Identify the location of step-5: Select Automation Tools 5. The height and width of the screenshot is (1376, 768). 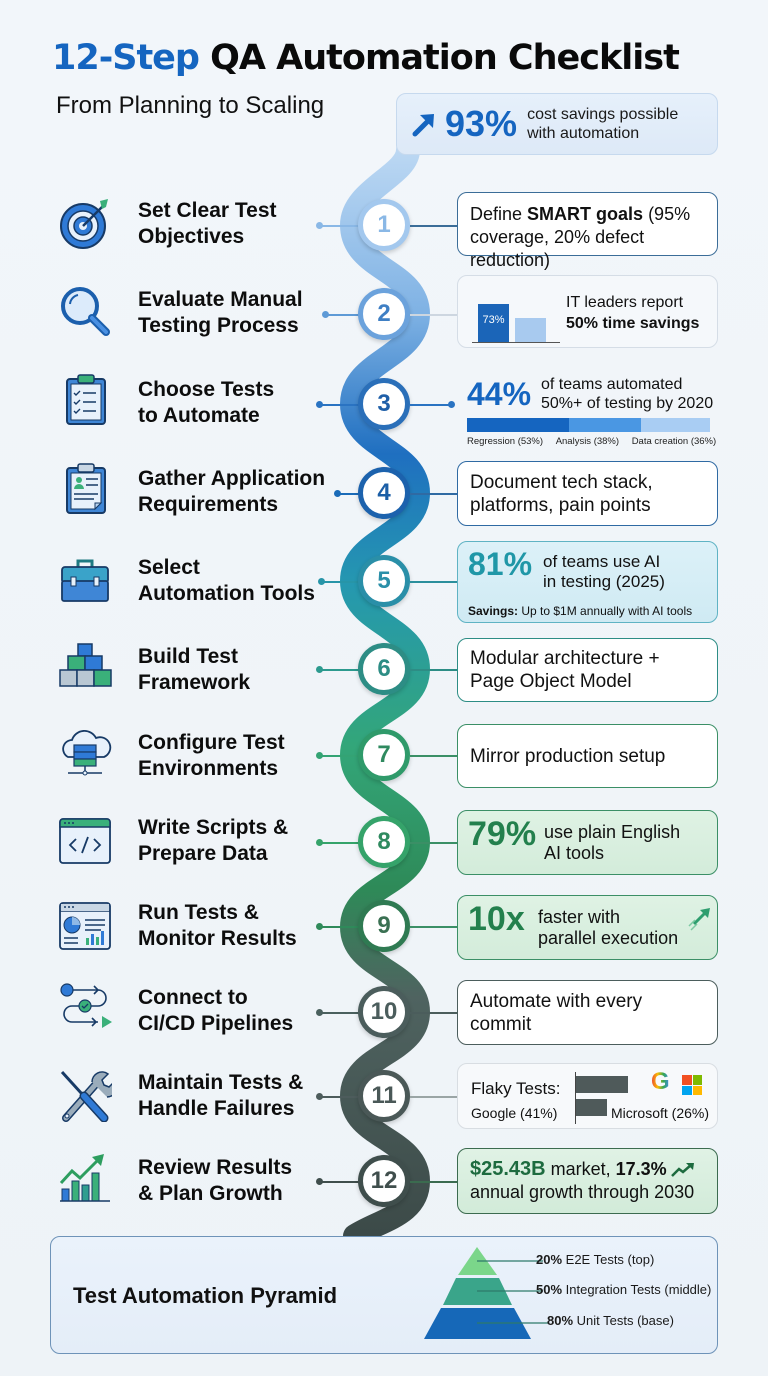
(384, 581).